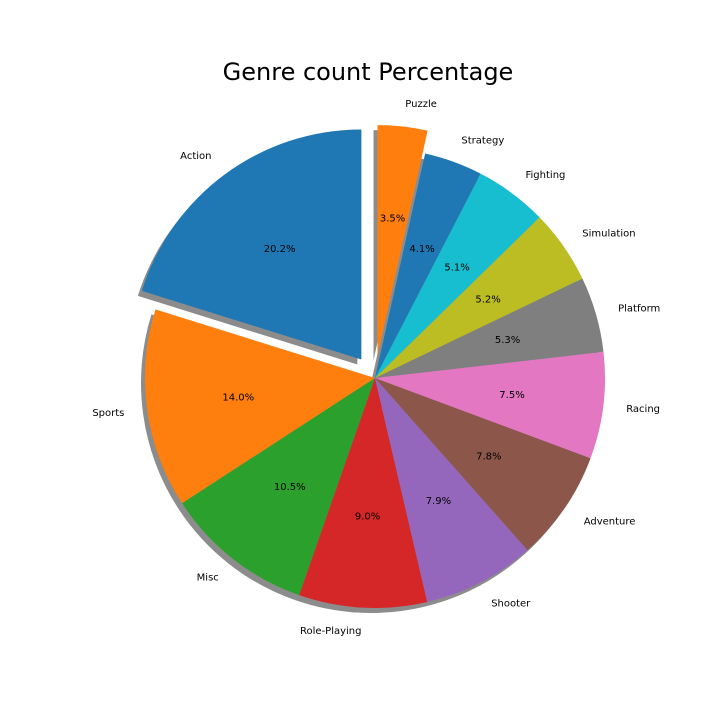 The width and height of the screenshot is (720, 720). What do you see at coordinates (507, 340) in the screenshot?
I see `percent-label-platform: 5.3%` at bounding box center [507, 340].